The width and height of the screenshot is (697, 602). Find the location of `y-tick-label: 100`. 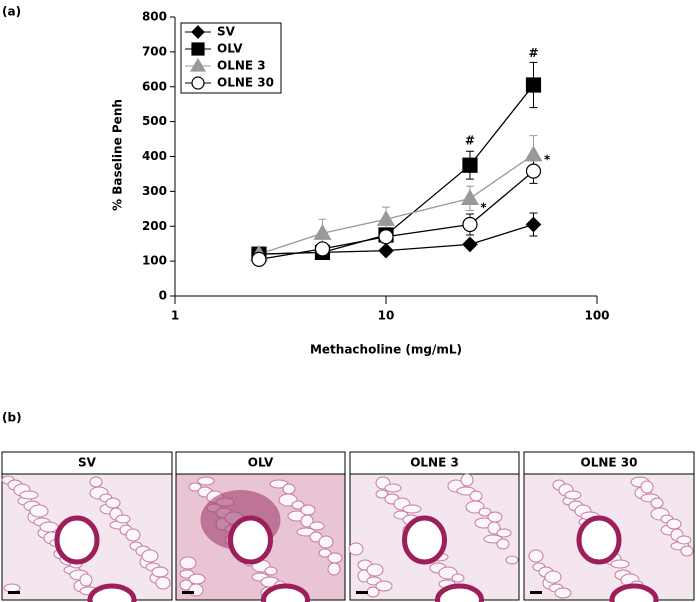

y-tick-label: 100 is located at coordinates (154, 261).